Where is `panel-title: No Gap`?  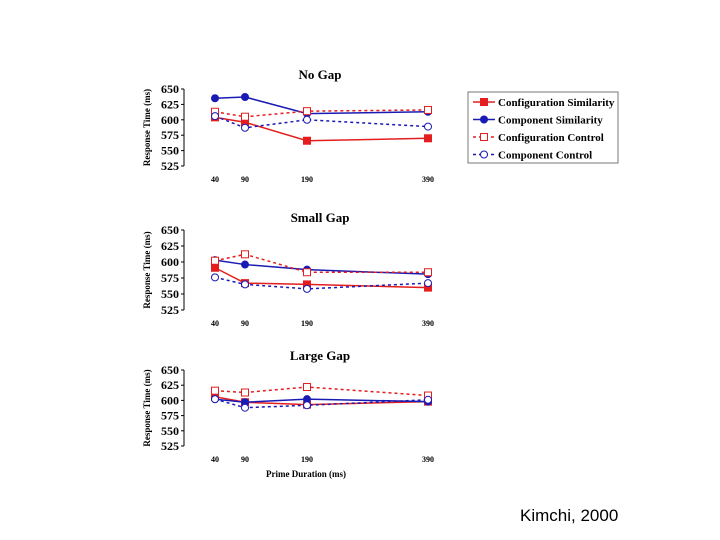
panel-title: No Gap is located at coordinates (320, 74).